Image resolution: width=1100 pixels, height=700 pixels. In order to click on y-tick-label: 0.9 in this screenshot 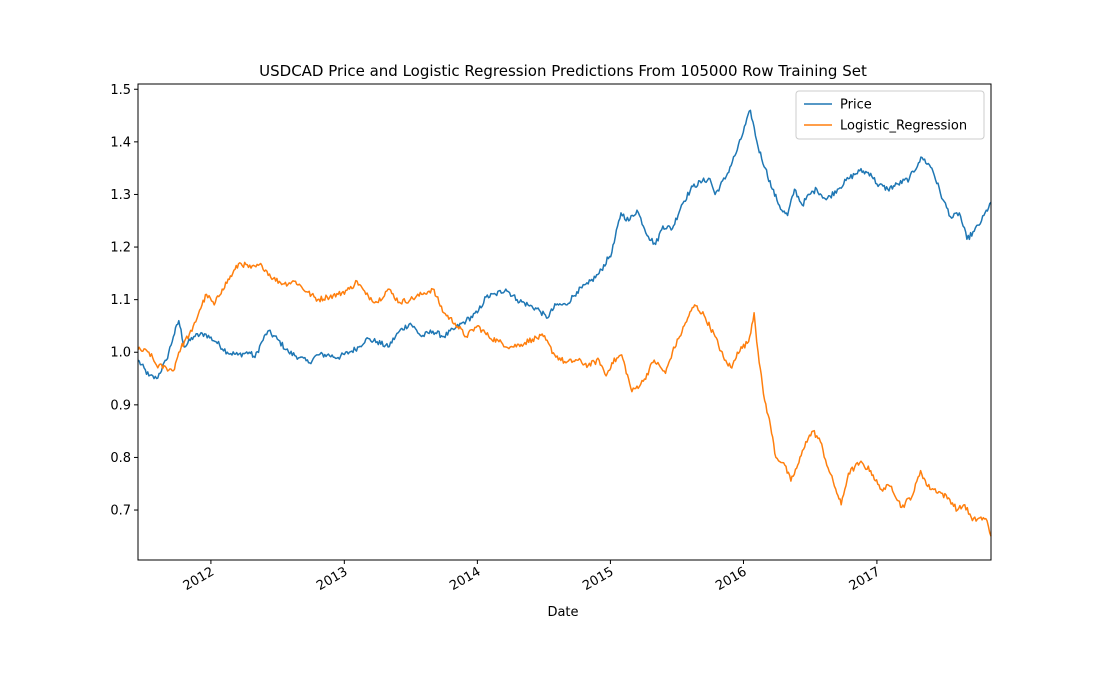, I will do `click(120, 405)`.